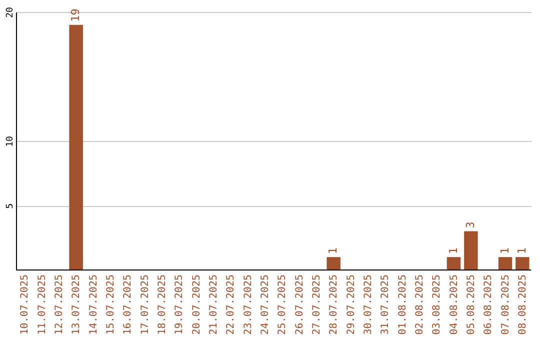 This screenshot has height=340, width=540. Describe the element at coordinates (231, 304) in the screenshot. I see `x-tick-label: 22.07.2025` at that location.